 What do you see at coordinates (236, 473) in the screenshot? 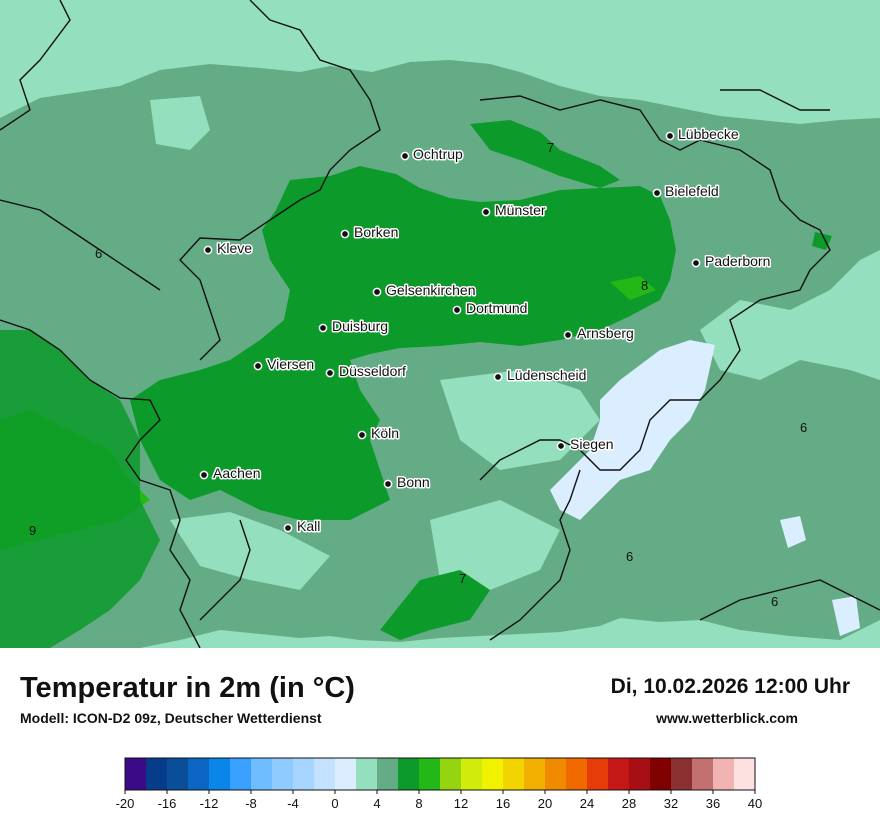
I see `city-label: Aachen` at bounding box center [236, 473].